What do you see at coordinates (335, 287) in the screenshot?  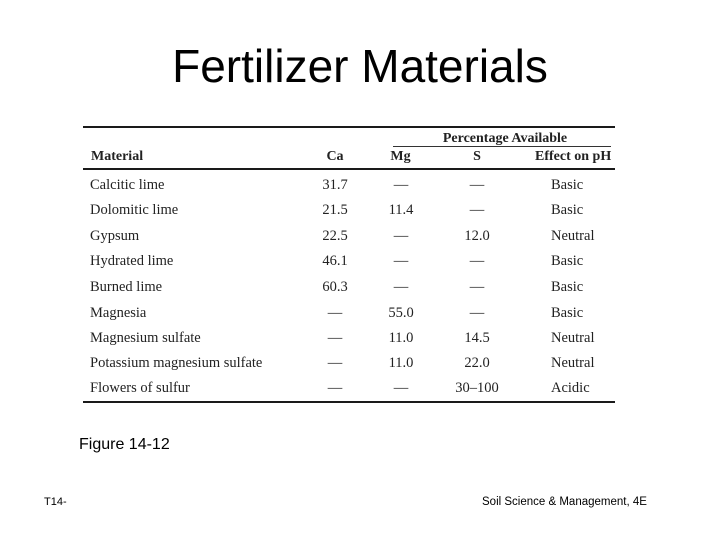 I see `cell-ca: 60.3` at bounding box center [335, 287].